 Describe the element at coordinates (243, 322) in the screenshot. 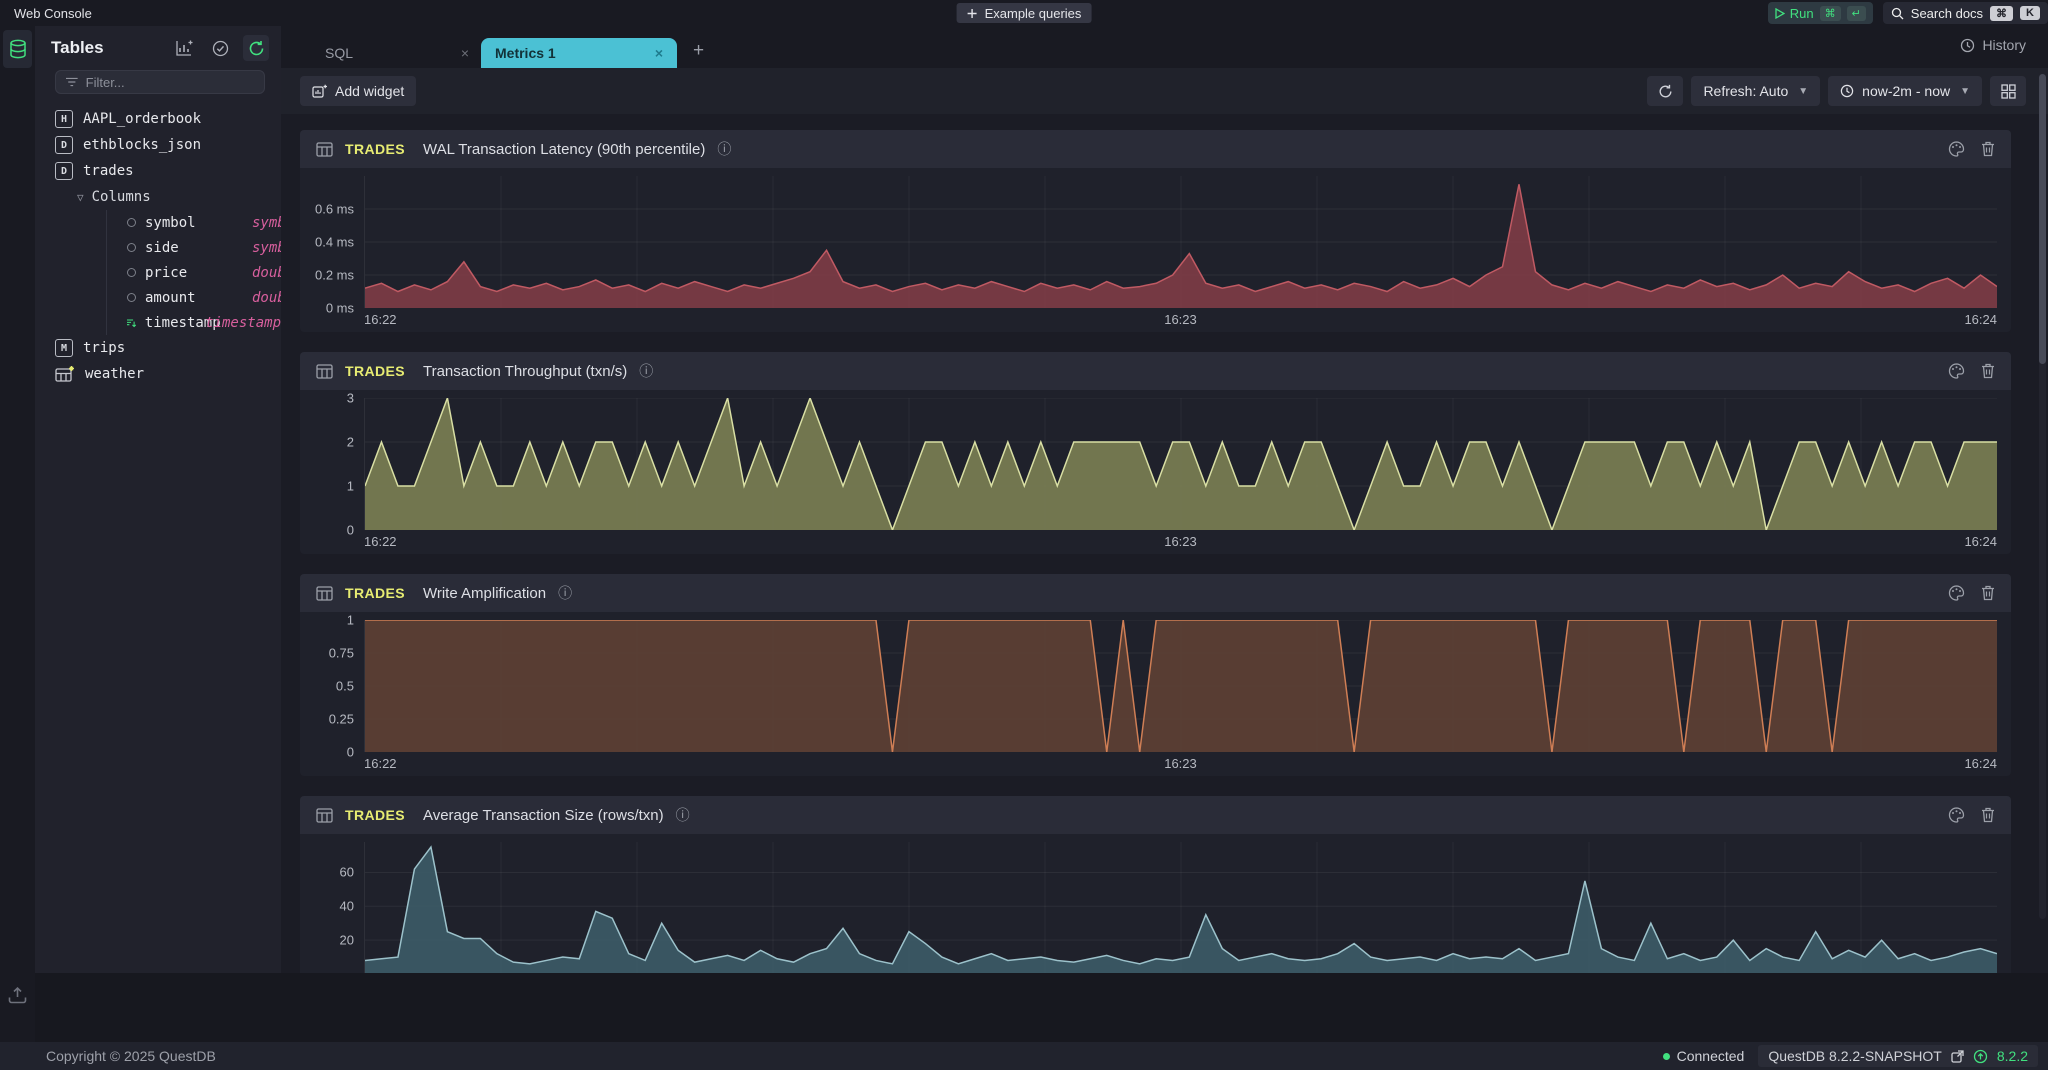

I see `column-type: timestamp` at that location.